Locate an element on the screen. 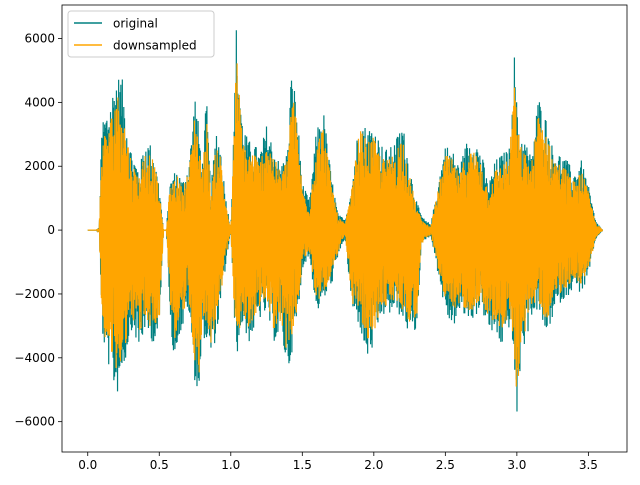  y-tick-label: −2000 is located at coordinates (34, 294).